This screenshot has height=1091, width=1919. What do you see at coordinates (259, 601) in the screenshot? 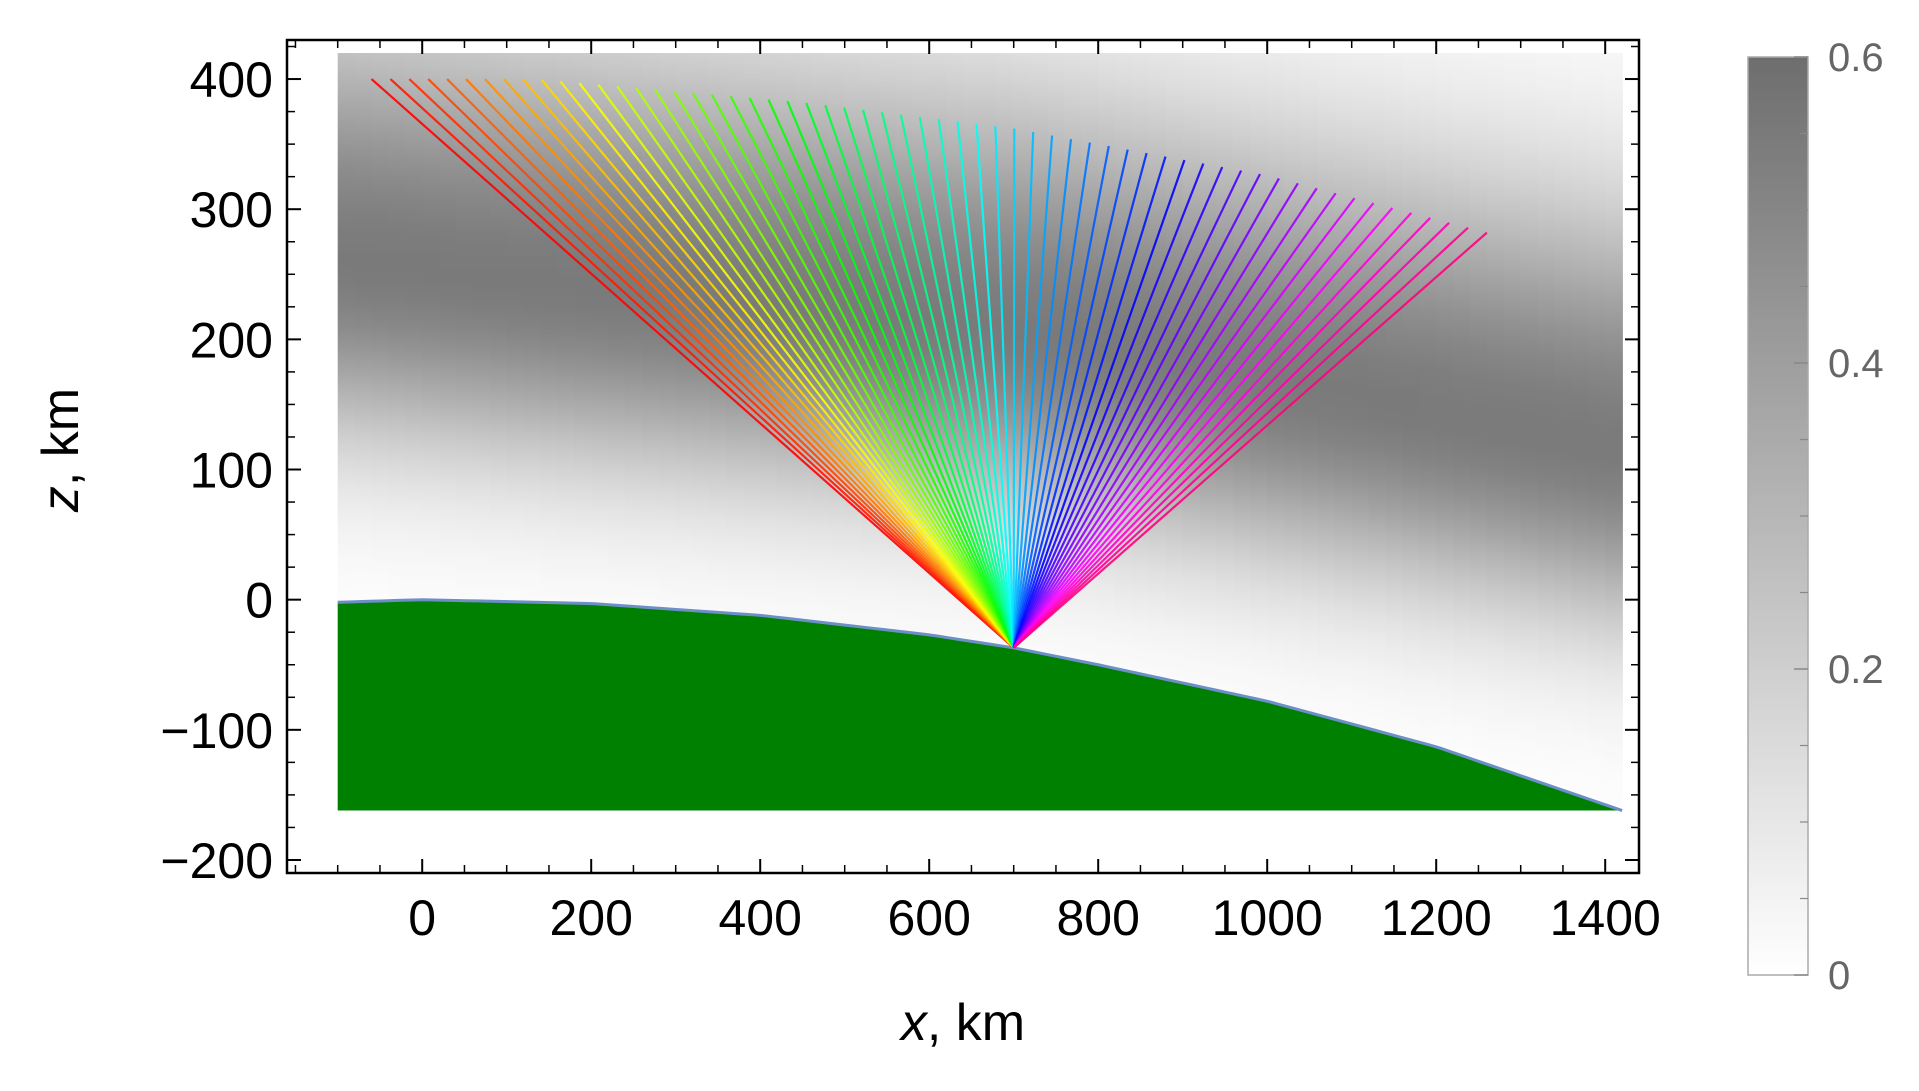
I see `y-tick-label: 0` at bounding box center [259, 601].